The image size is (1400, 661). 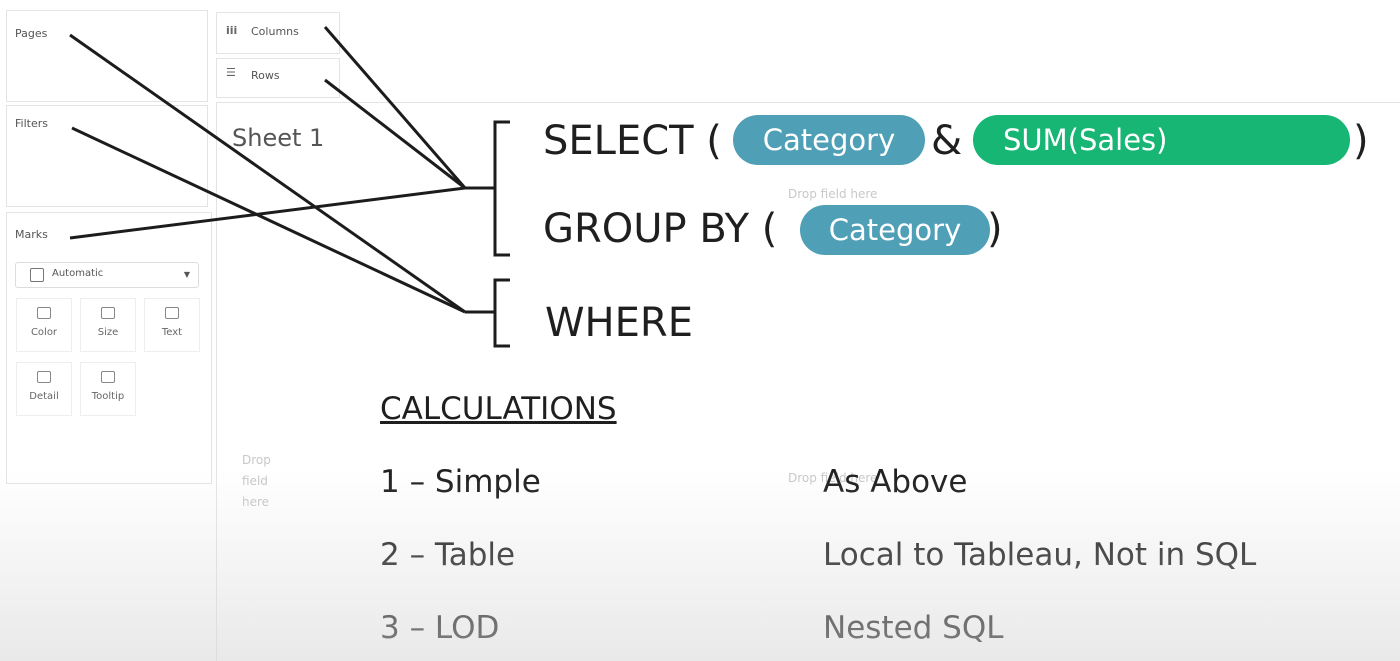 What do you see at coordinates (231, 72) in the screenshot?
I see `rows-icon: ☰` at bounding box center [231, 72].